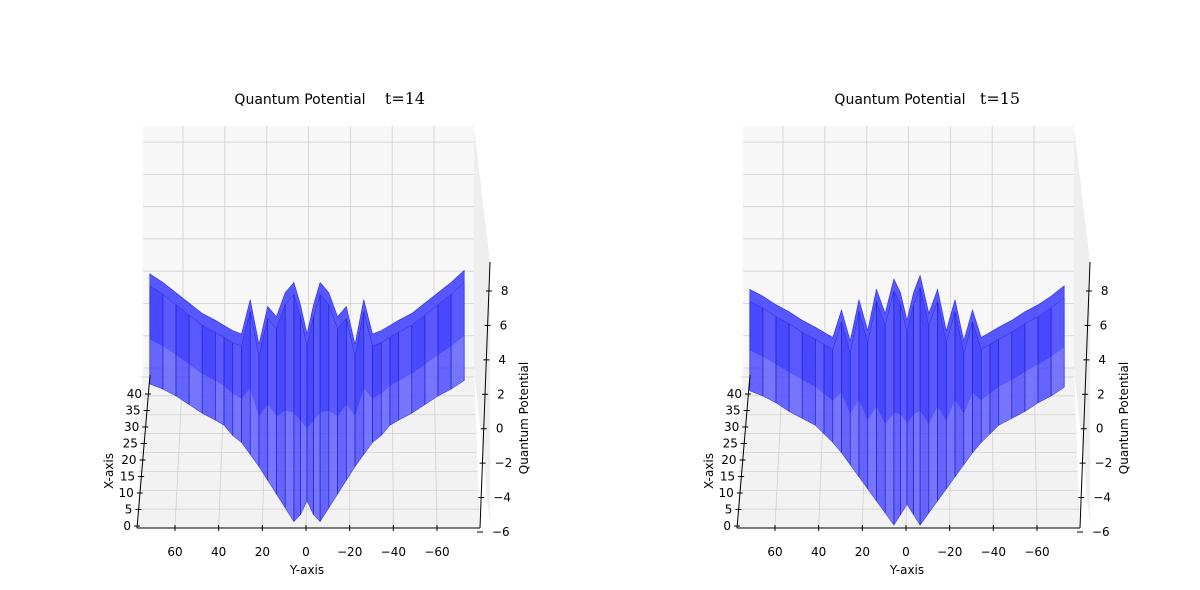 The width and height of the screenshot is (1200, 590). Describe the element at coordinates (906, 552) in the screenshot. I see `y-tick-label: 0` at that location.